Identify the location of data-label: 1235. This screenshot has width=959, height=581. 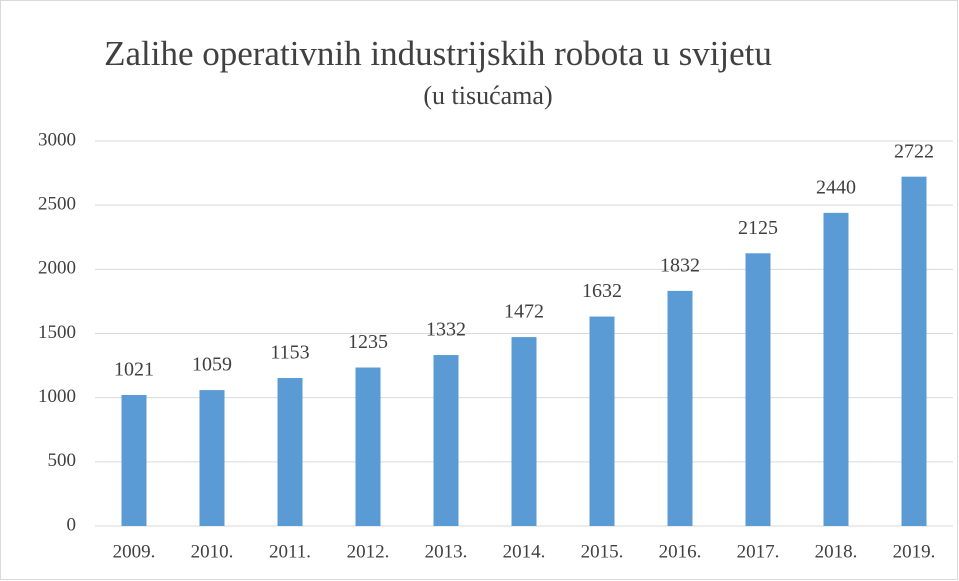
(368, 342).